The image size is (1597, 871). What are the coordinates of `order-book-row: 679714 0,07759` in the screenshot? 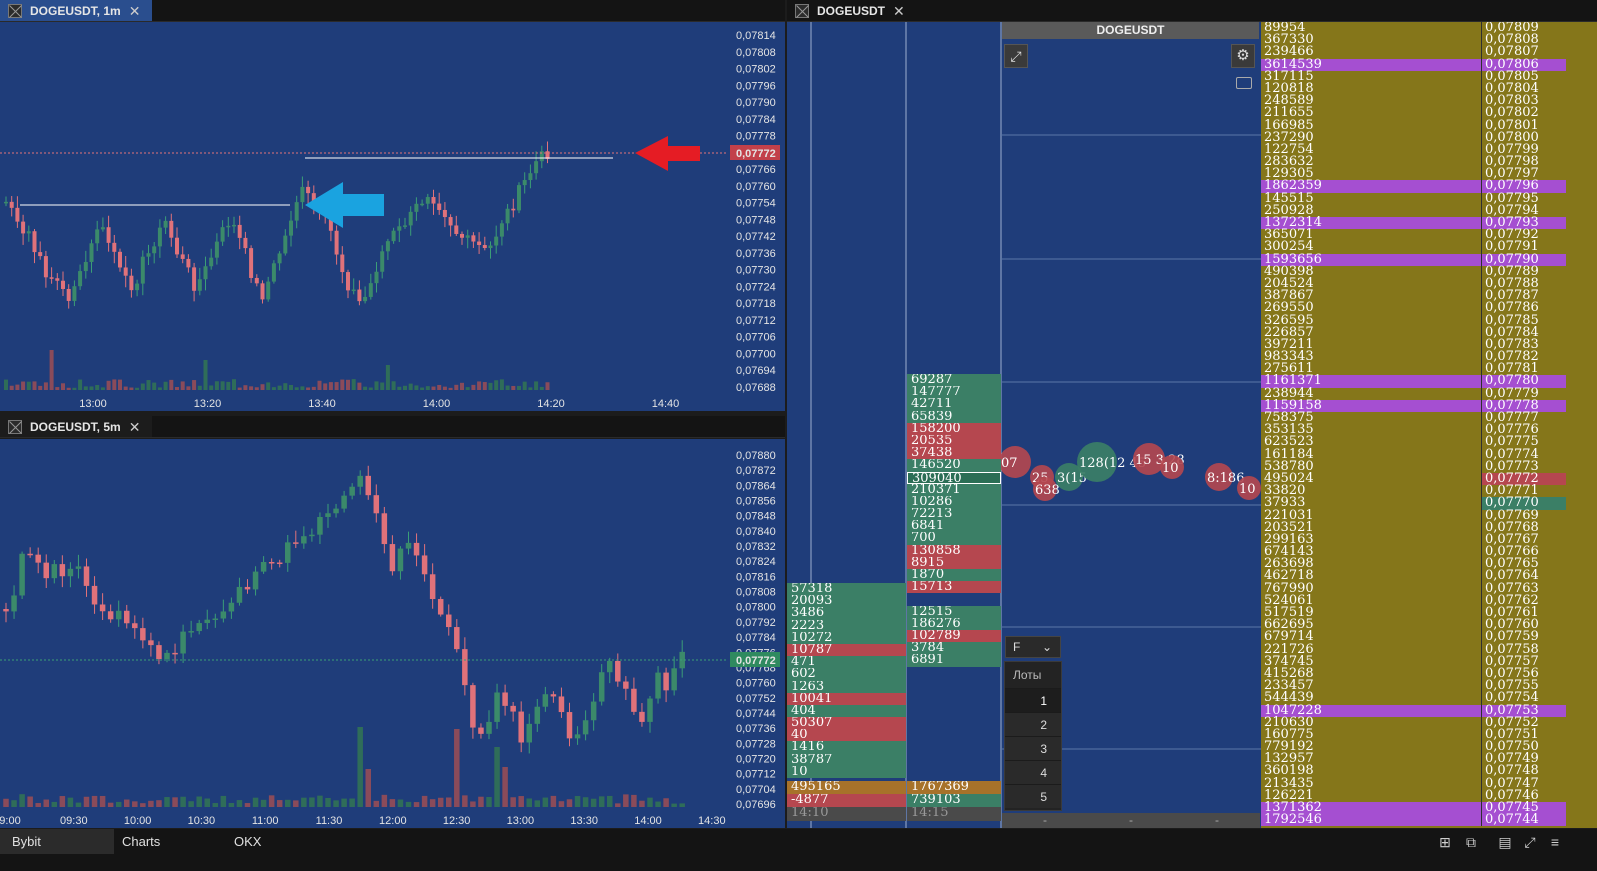 It's located at (1429, 637).